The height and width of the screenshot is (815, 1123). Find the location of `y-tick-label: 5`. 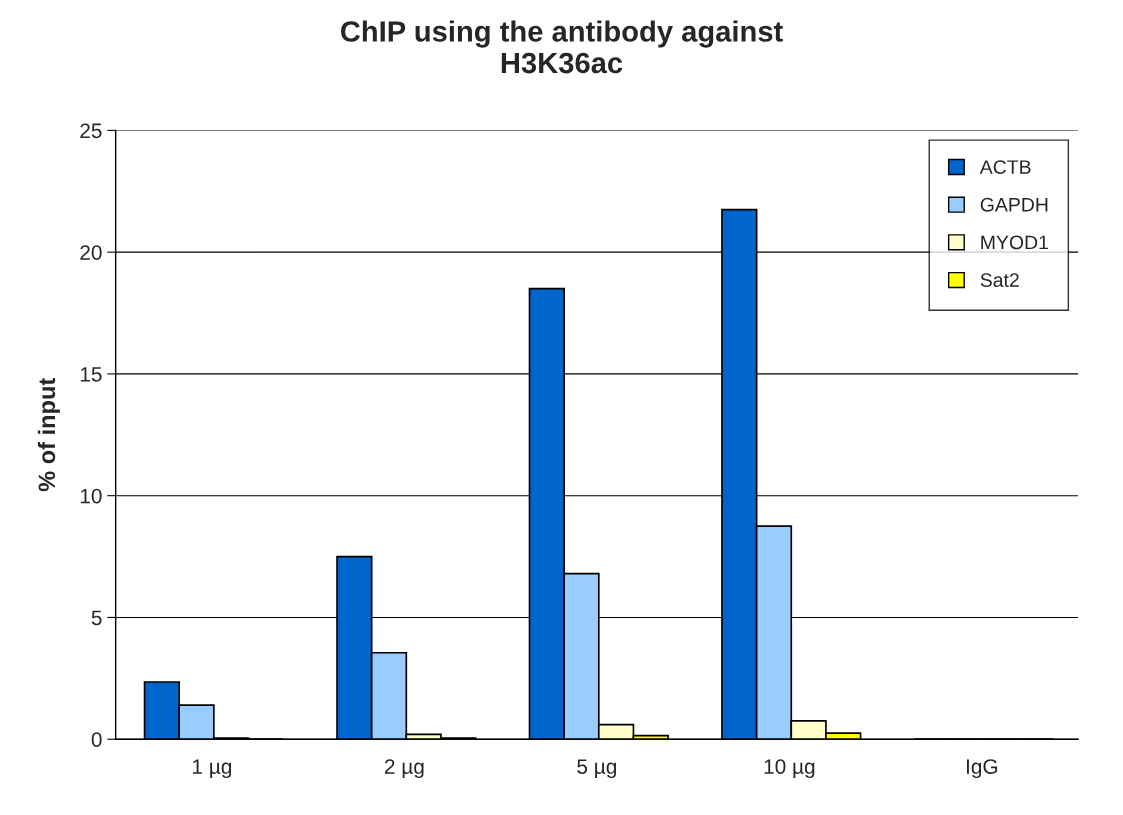

y-tick-label: 5 is located at coordinates (96, 618).